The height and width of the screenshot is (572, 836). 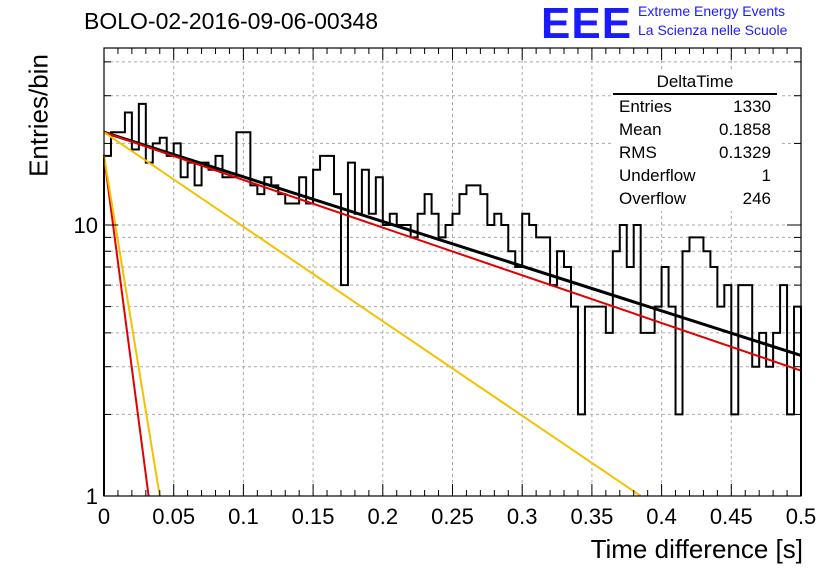 What do you see at coordinates (104, 516) in the screenshot?
I see `x-tick-label: 0` at bounding box center [104, 516].